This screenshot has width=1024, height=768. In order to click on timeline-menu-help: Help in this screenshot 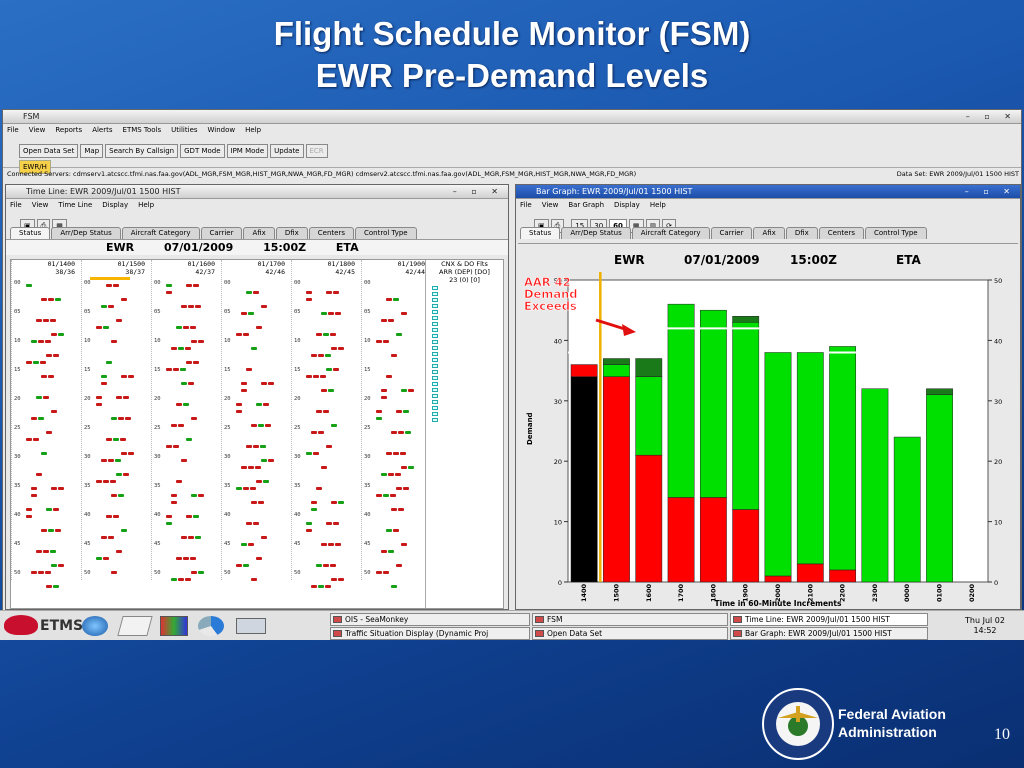, I will do `click(146, 205)`.